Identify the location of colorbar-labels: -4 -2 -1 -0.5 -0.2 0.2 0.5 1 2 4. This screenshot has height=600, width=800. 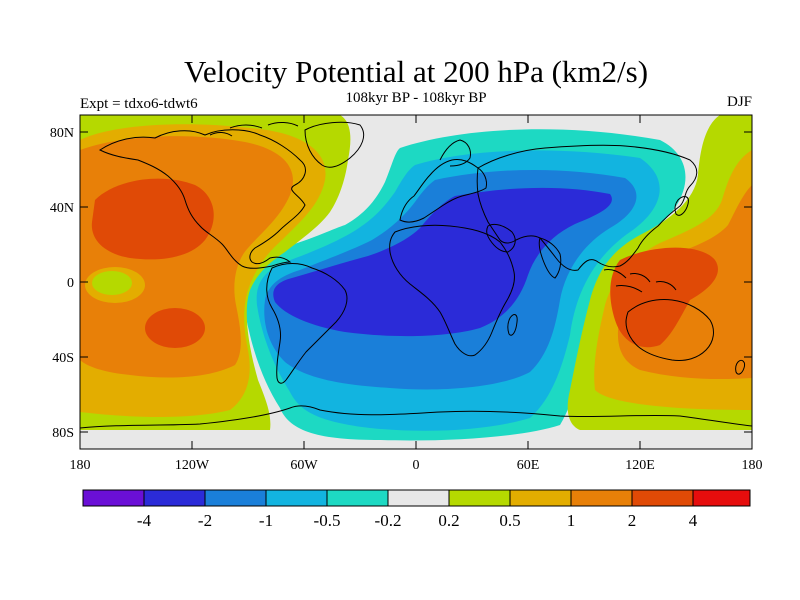
(417, 520).